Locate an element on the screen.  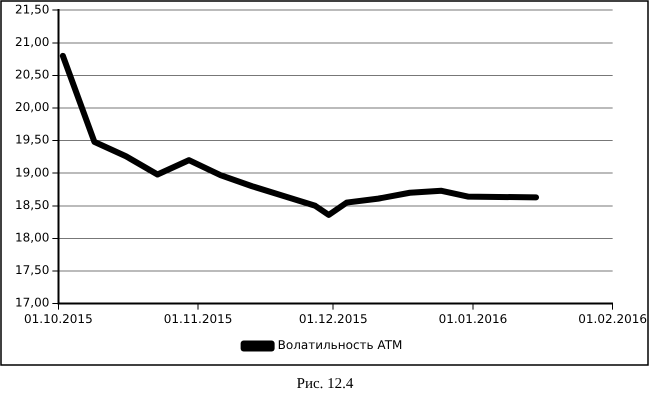
y-tick-label: 20,50 is located at coordinates (32, 75).